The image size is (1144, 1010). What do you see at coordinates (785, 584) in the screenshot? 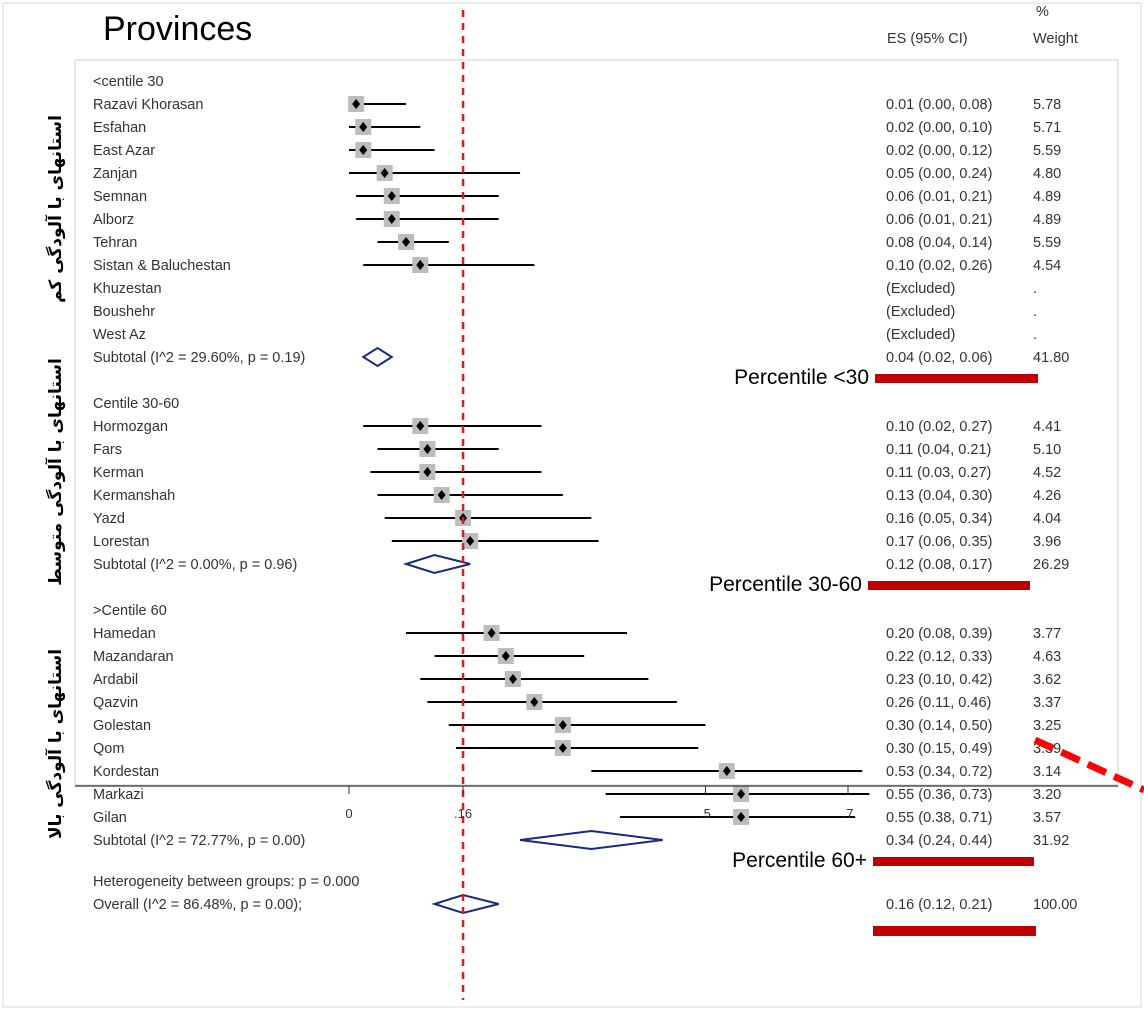
I see `percentile-badge-label: Percentile 30-60` at bounding box center [785, 584].